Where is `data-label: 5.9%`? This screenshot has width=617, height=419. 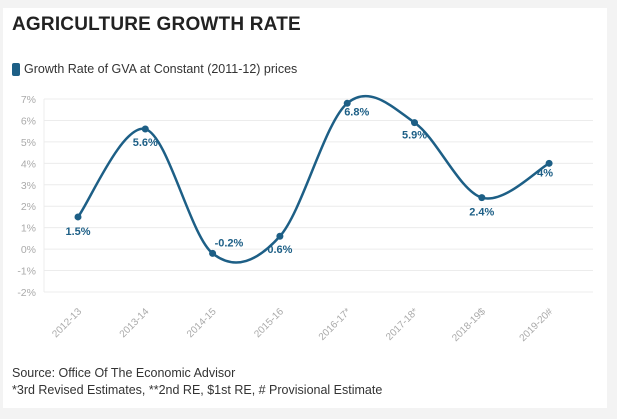
data-label: 5.9% is located at coordinates (414, 136).